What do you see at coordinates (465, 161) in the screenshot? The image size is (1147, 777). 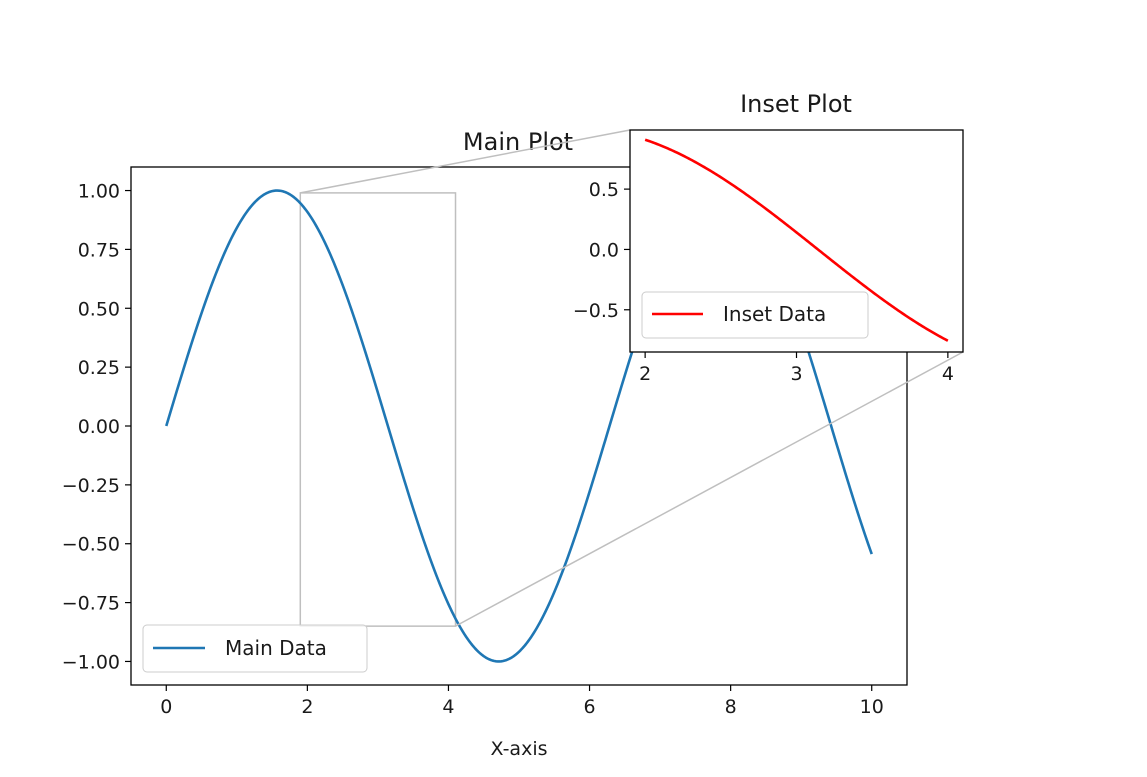 I see `connector-line-top` at bounding box center [465, 161].